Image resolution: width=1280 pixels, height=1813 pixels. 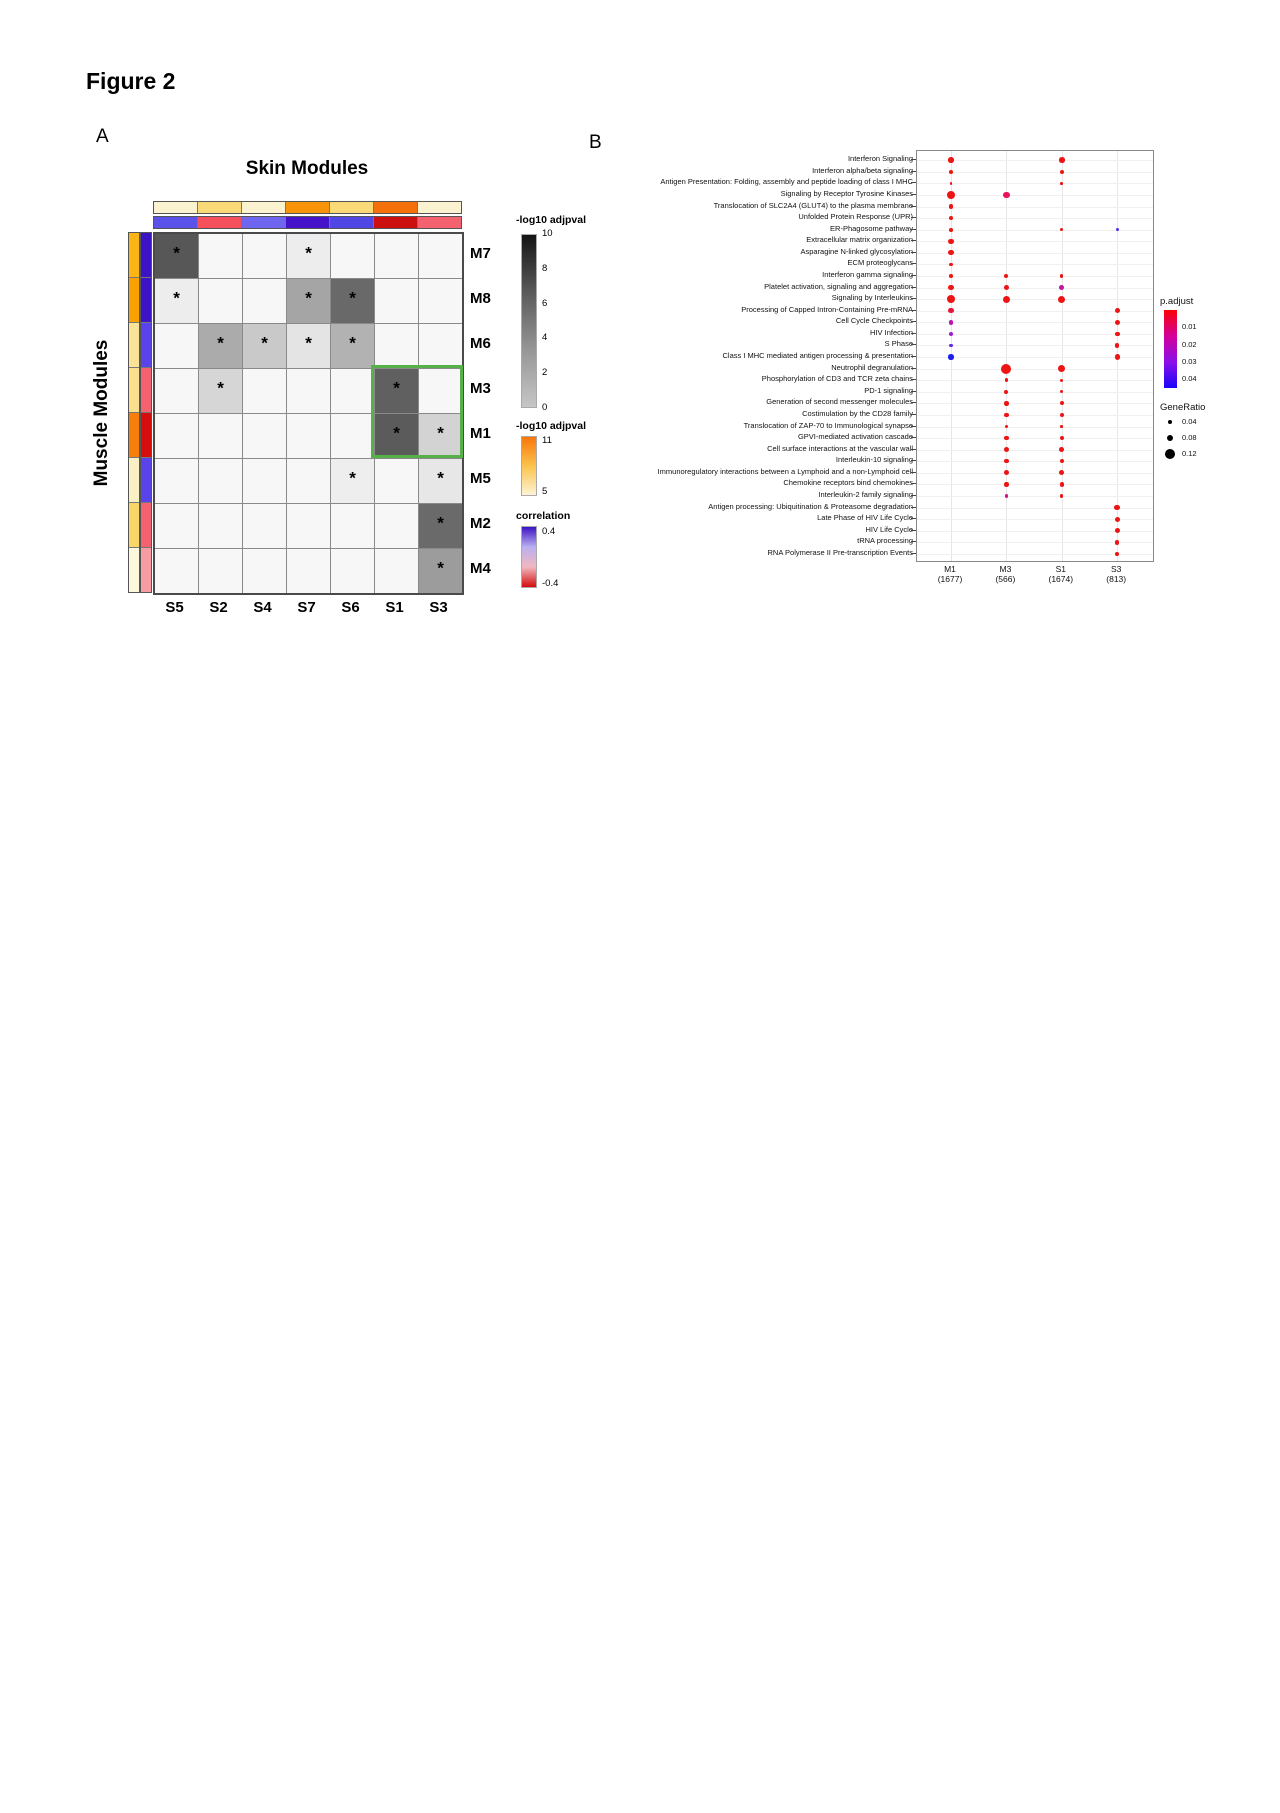 I want to click on x-axis-label-M3: M3 (566), so click(x=1005, y=574).